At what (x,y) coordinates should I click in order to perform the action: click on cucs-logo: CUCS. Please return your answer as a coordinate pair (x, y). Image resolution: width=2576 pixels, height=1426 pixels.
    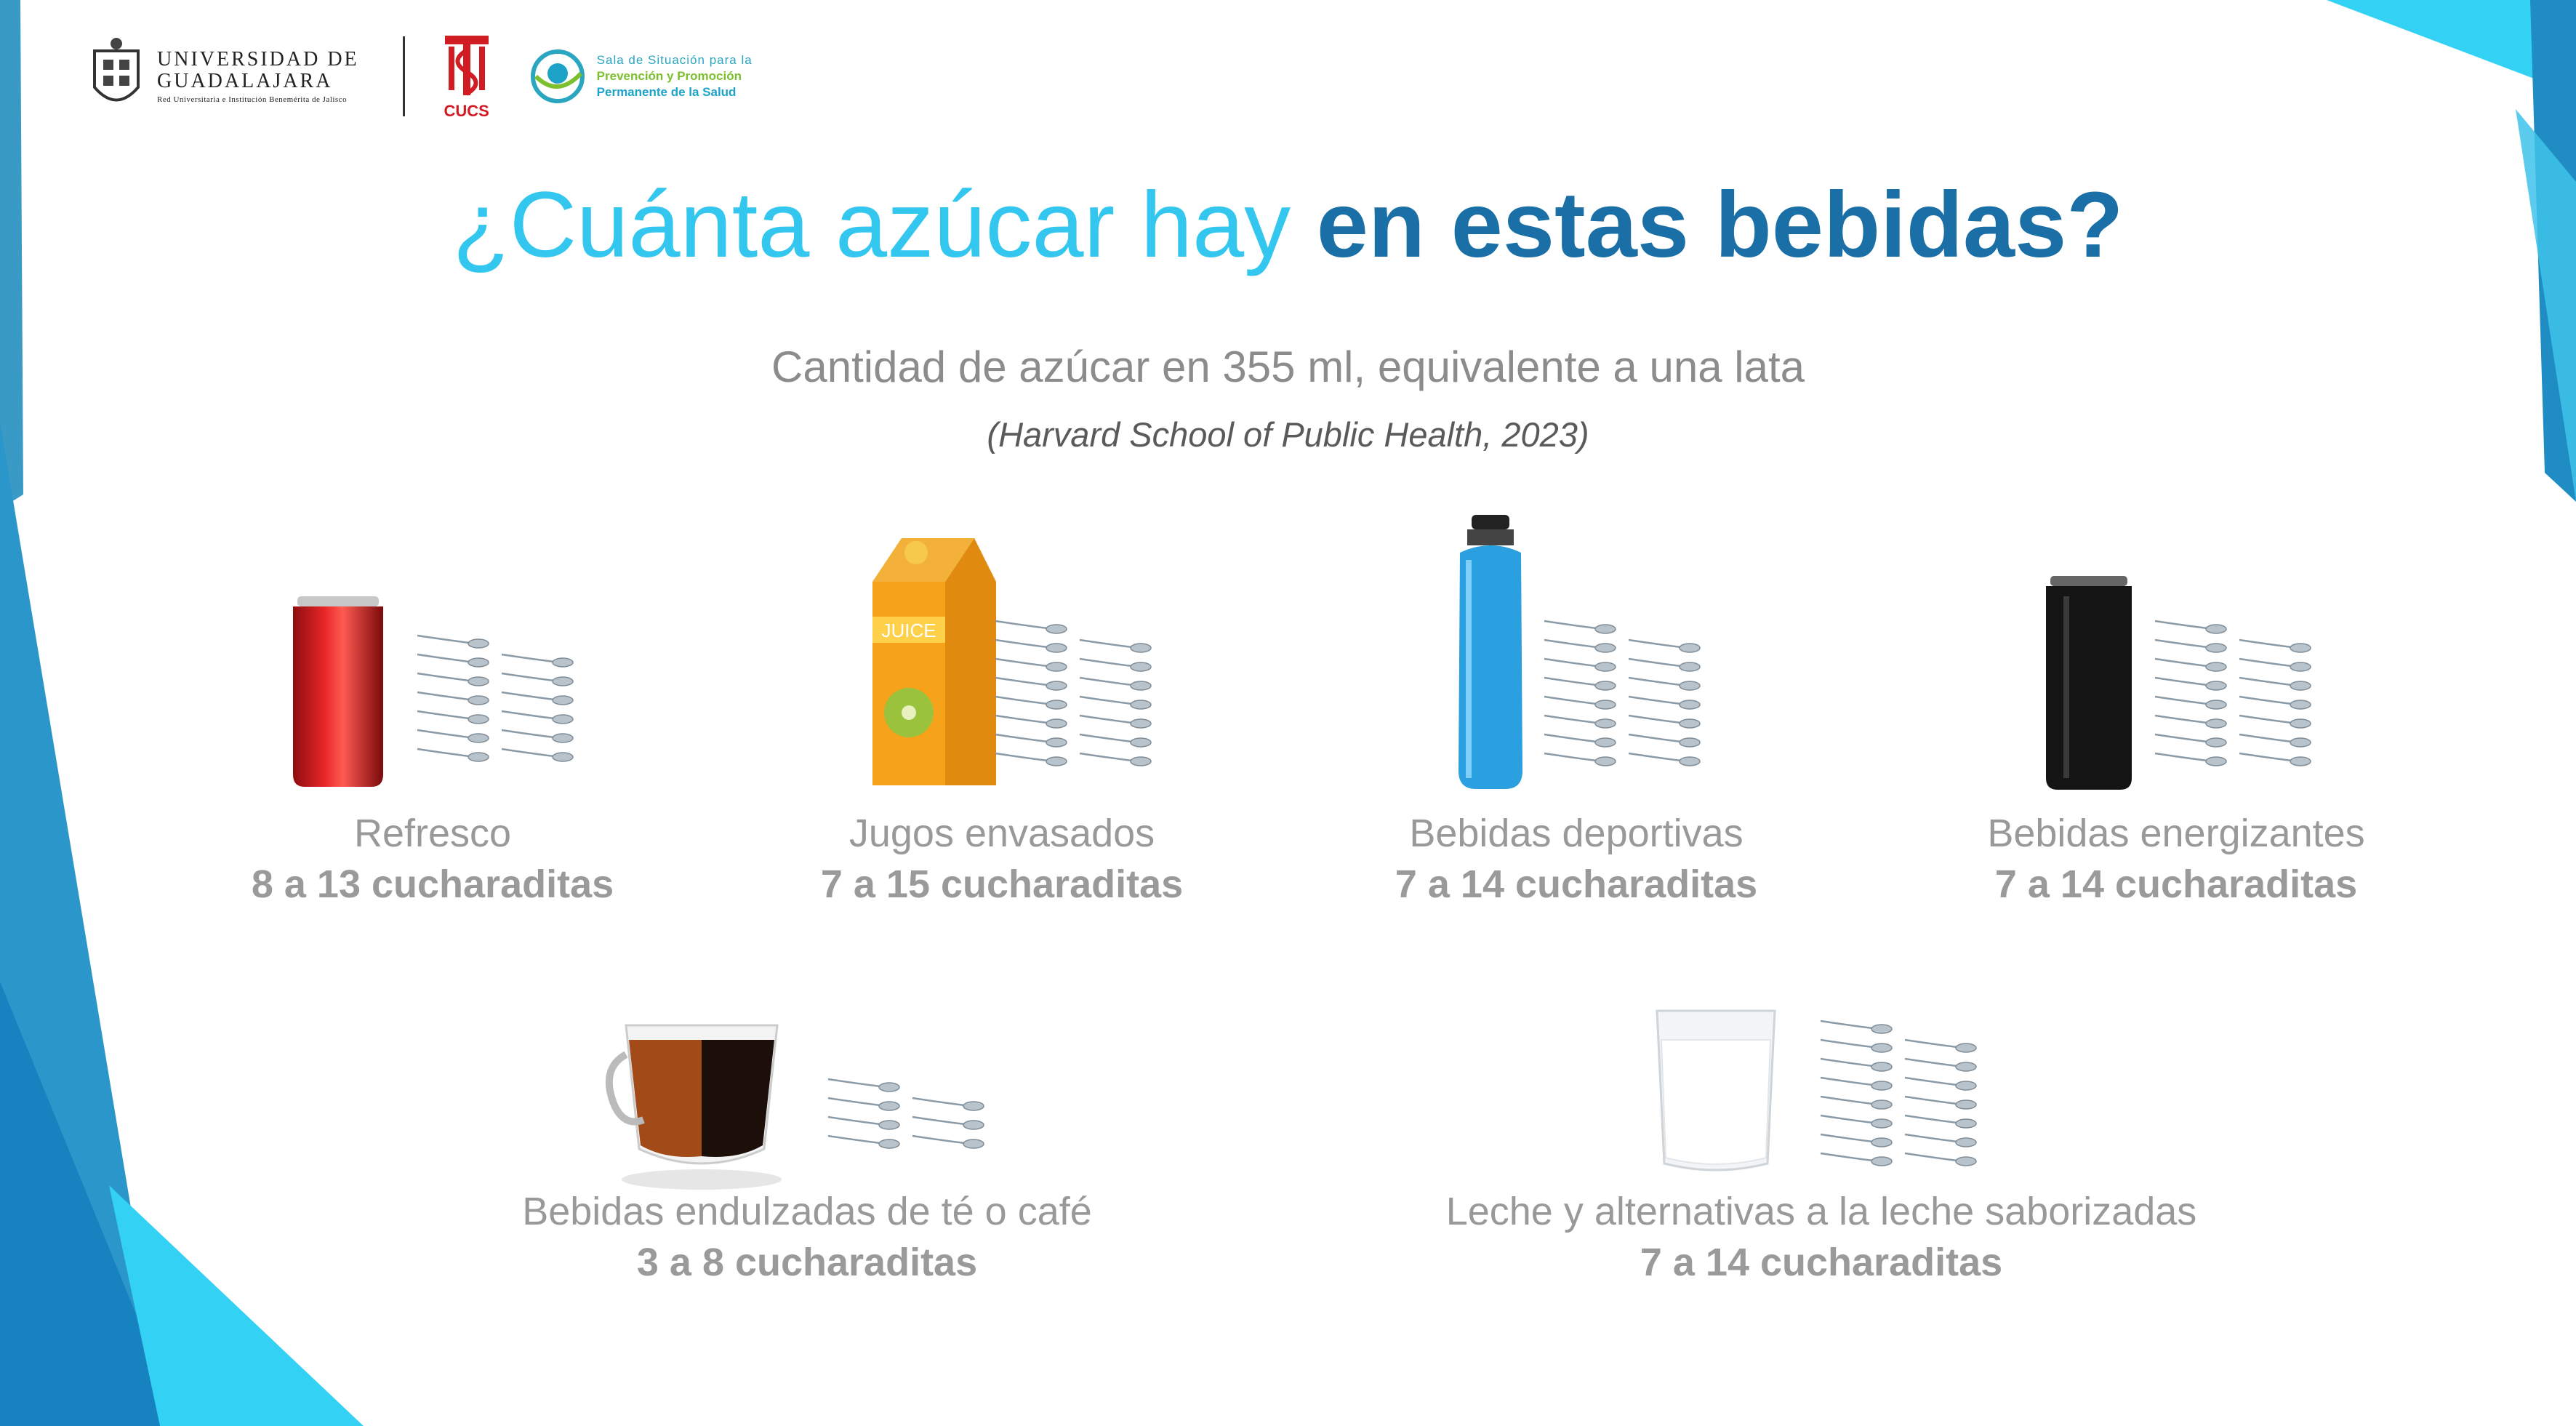
    Looking at the image, I should click on (467, 76).